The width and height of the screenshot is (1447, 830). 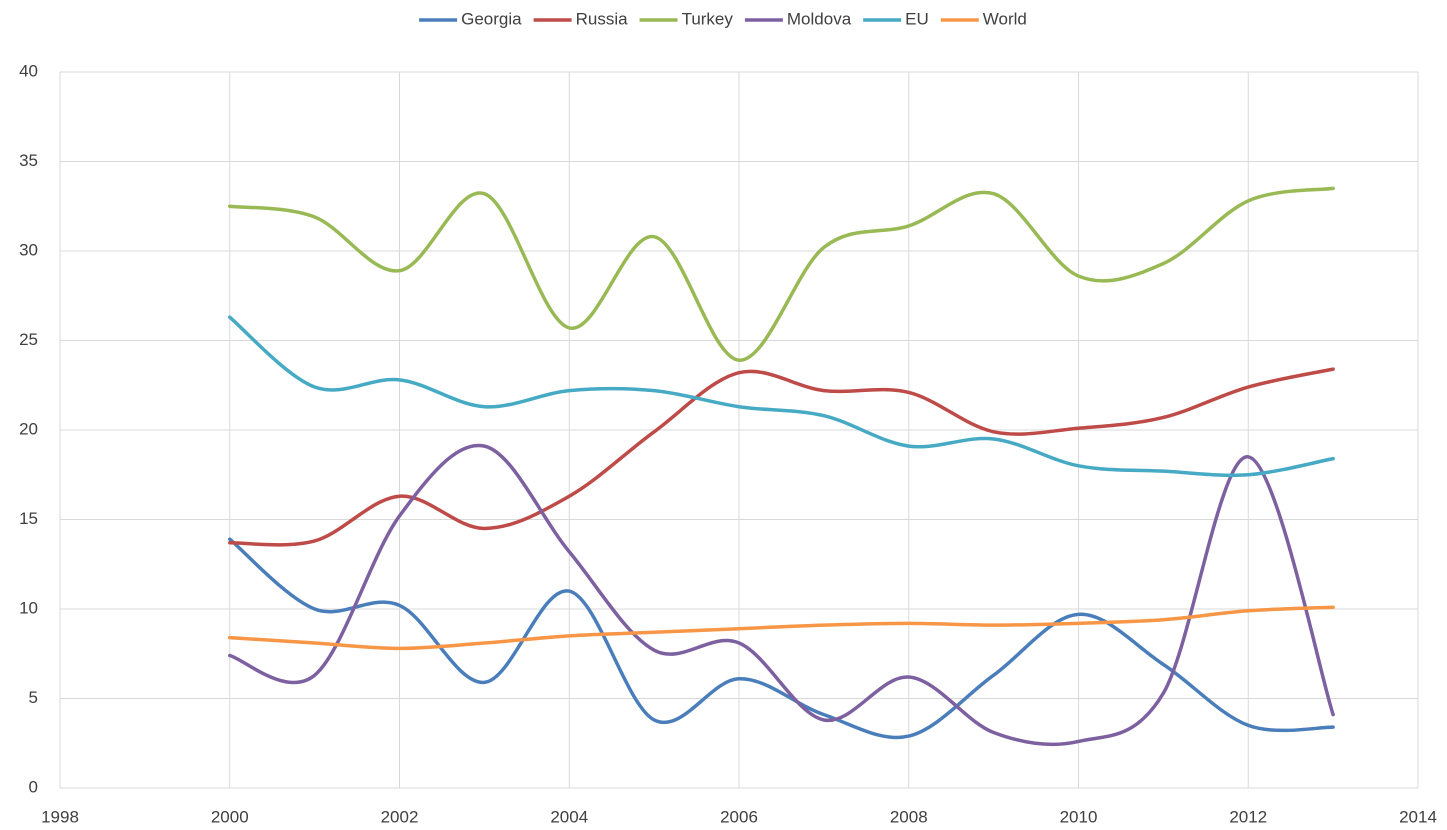 I want to click on y-tick-label: 0, so click(x=33, y=786).